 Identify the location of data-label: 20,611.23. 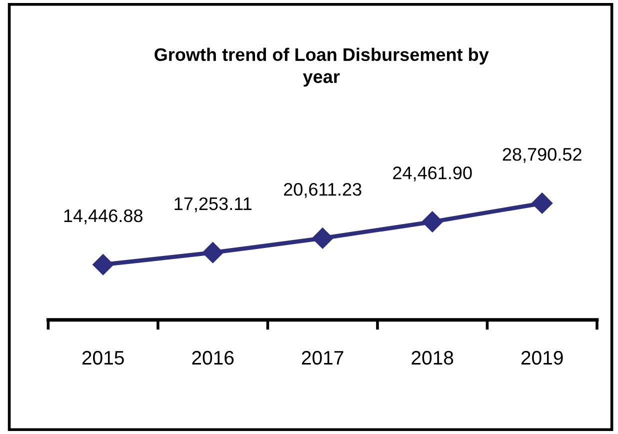
(323, 190).